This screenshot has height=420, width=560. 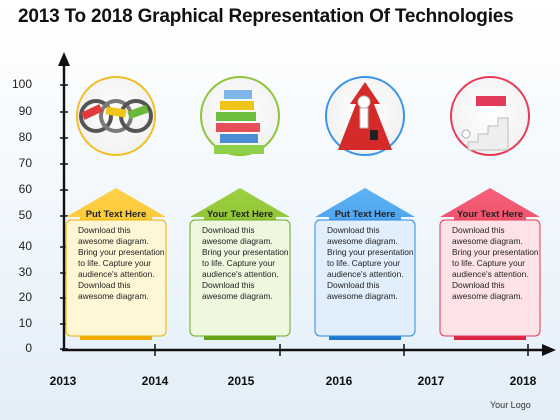 What do you see at coordinates (510, 405) in the screenshot?
I see `footer-logo: Your Logo` at bounding box center [510, 405].